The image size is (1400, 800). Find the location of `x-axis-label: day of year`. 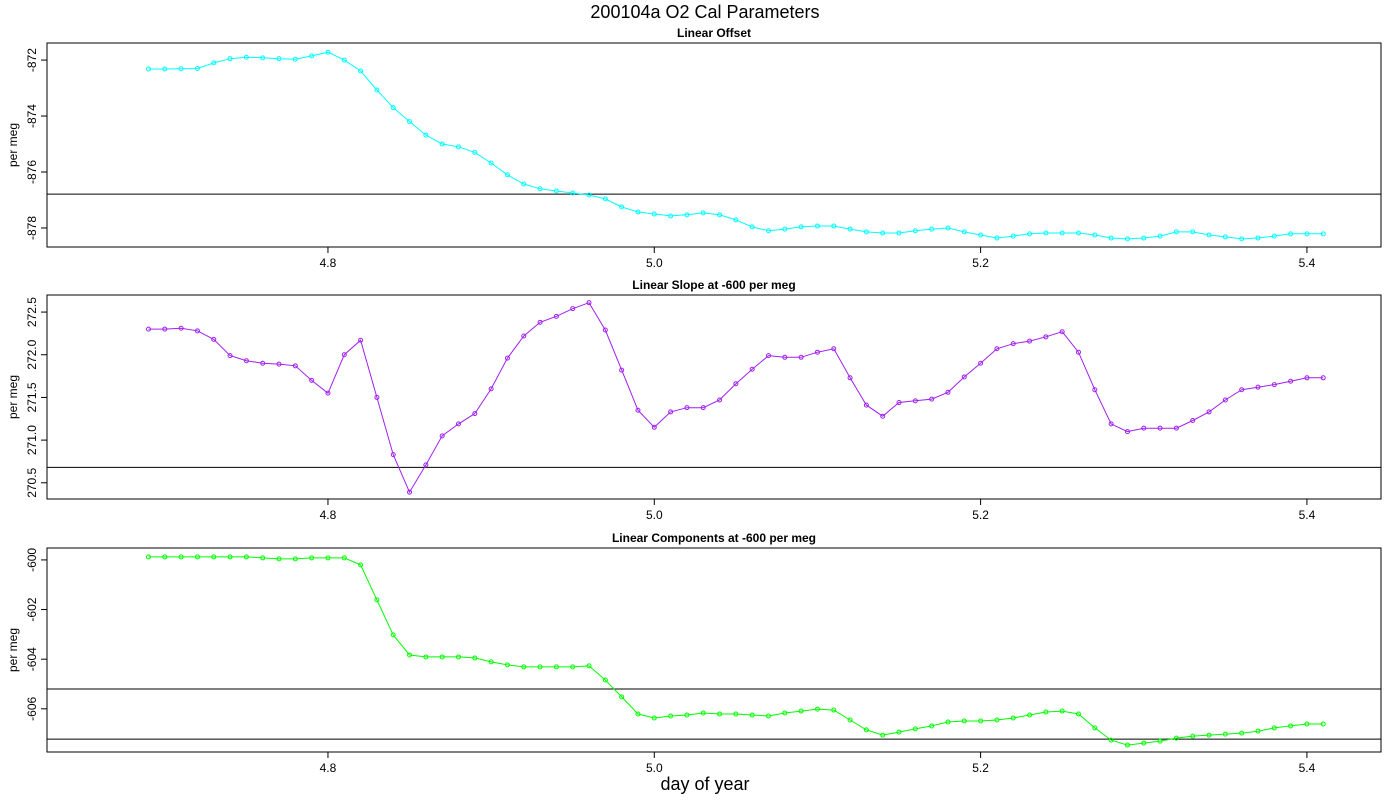

x-axis-label: day of year is located at coordinates (704, 784).